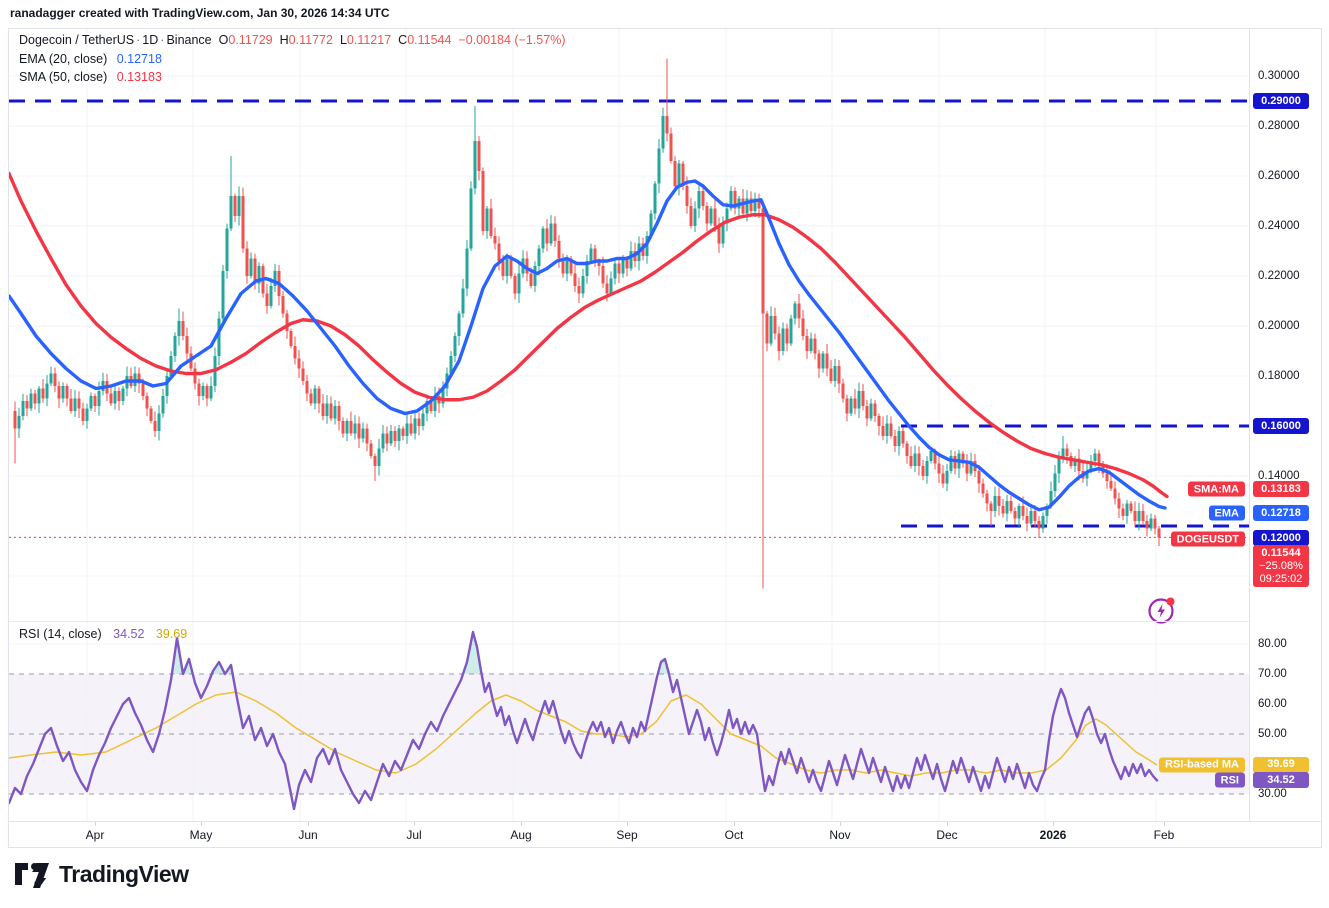 The height and width of the screenshot is (908, 1329). I want to click on price-label-chip: 0.12000, so click(1281, 538).